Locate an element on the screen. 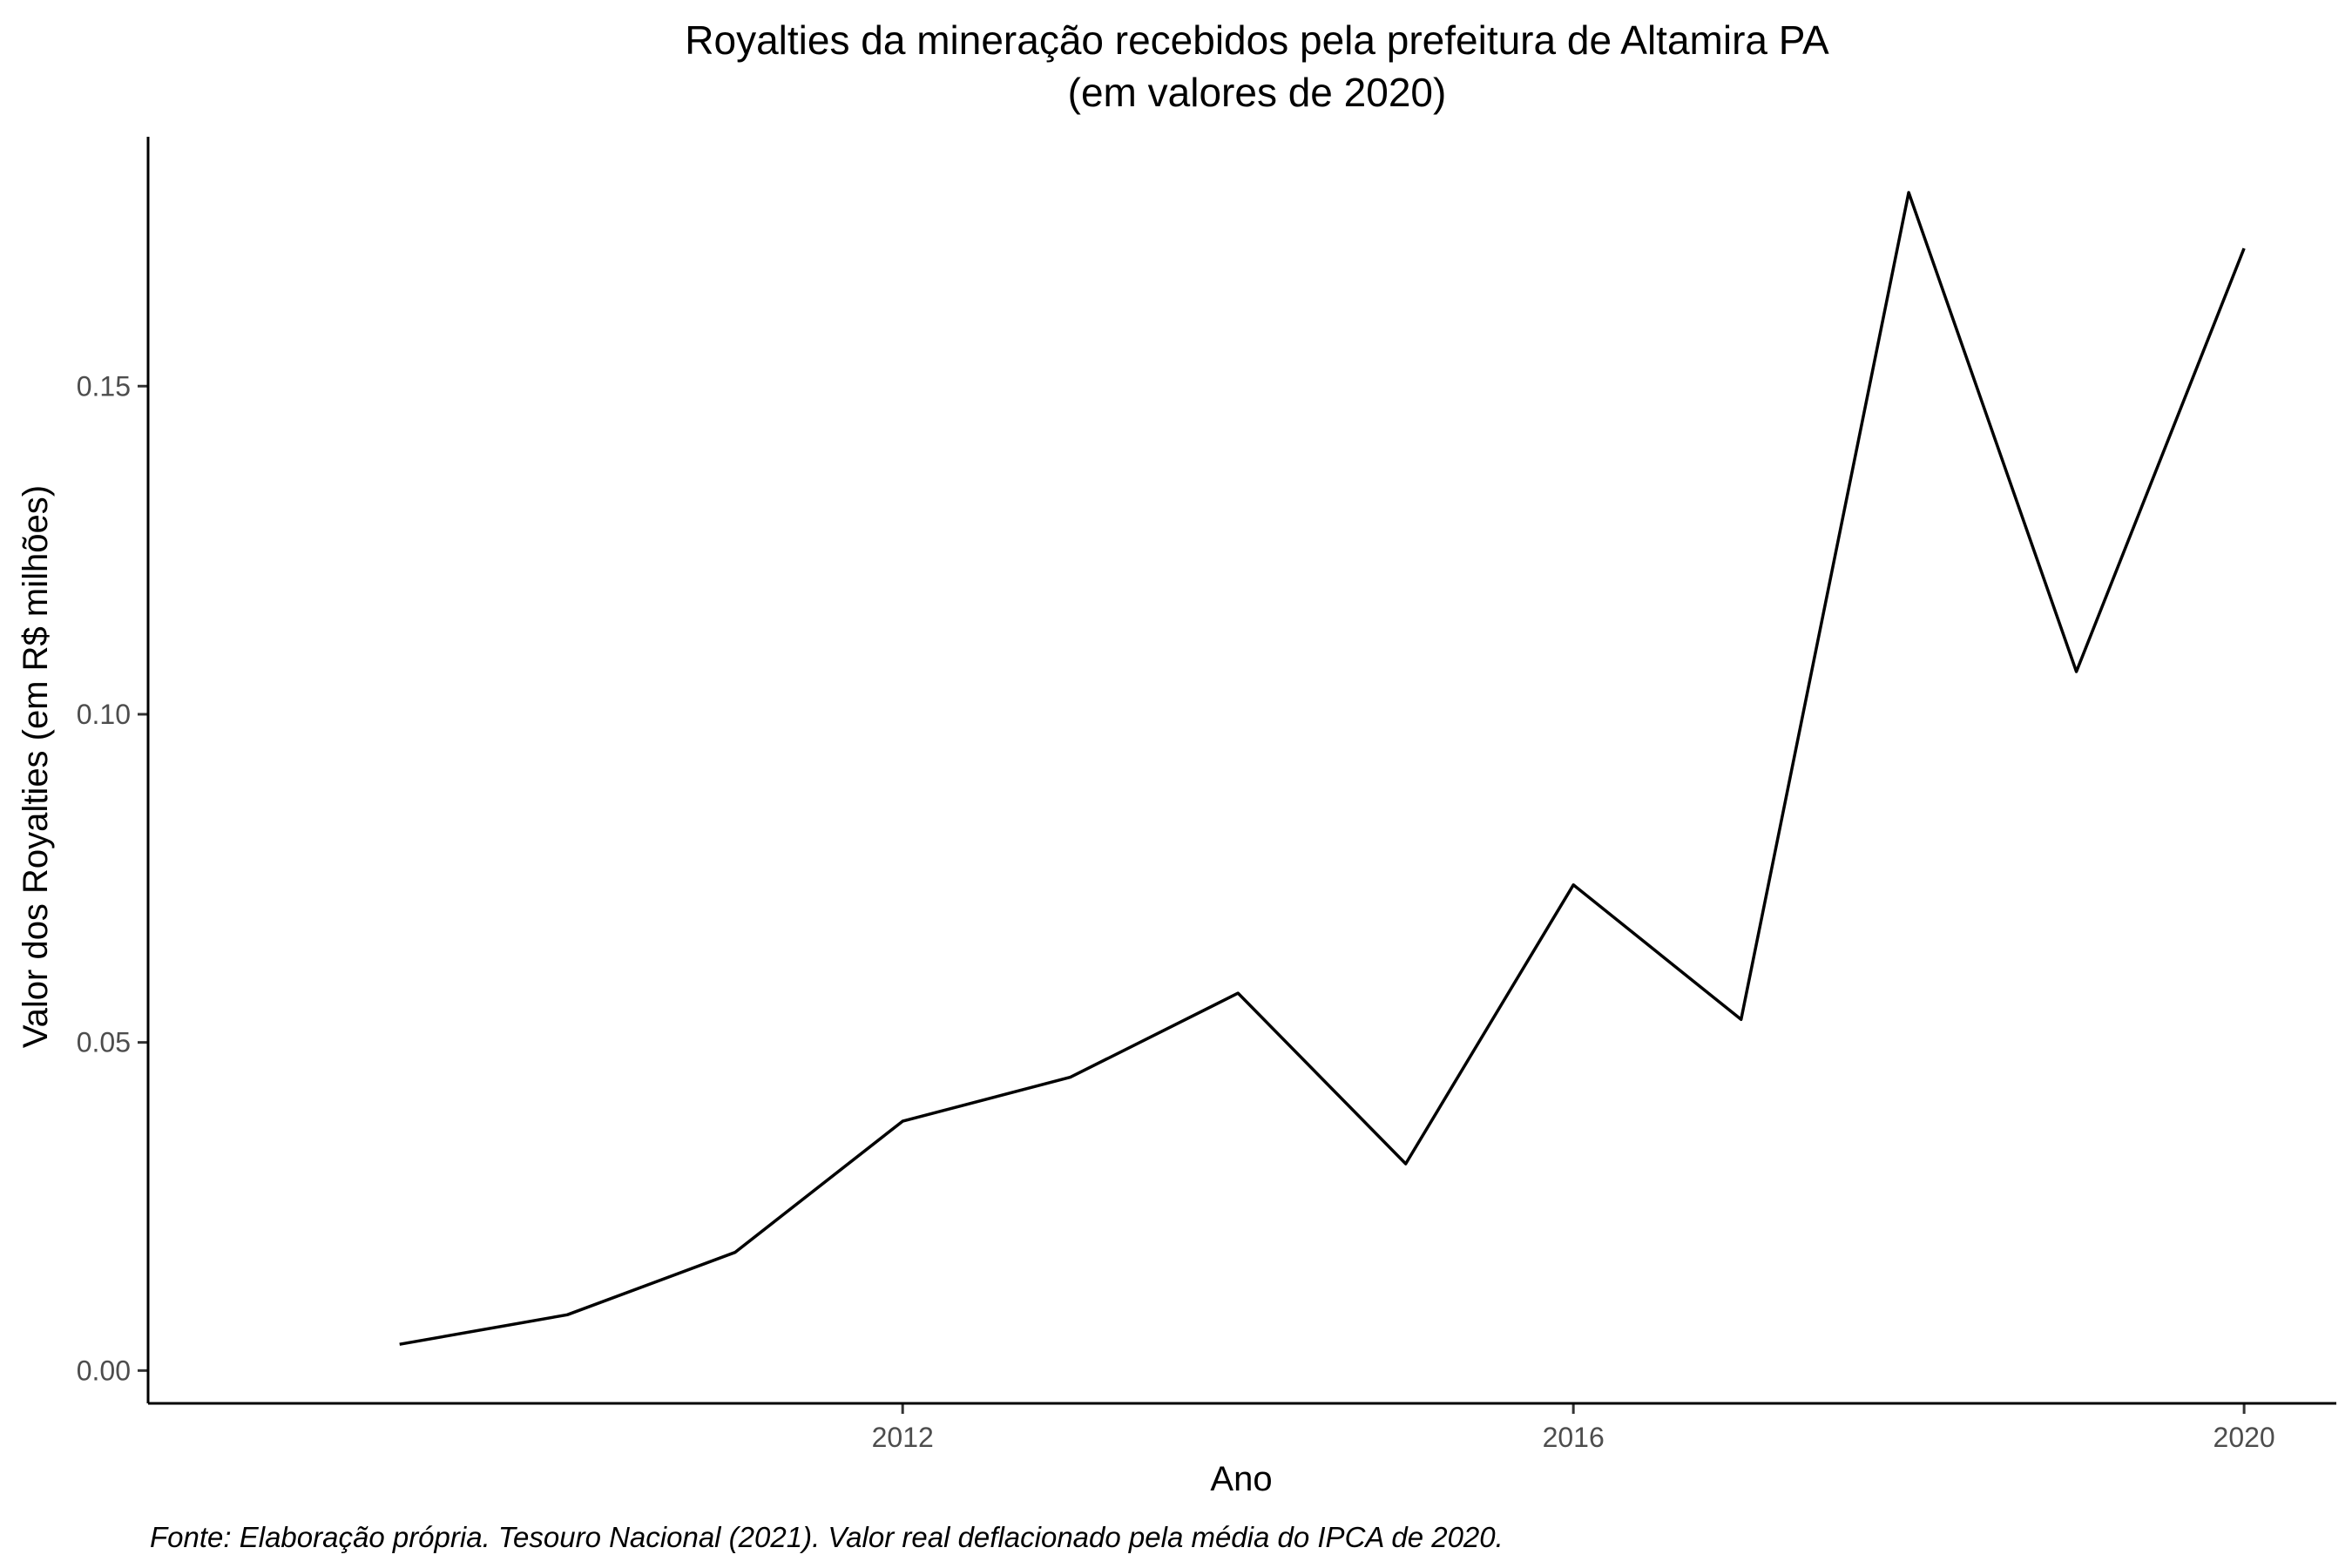 The width and height of the screenshot is (2352, 1568). x-axis-title: Ano is located at coordinates (1241, 1479).